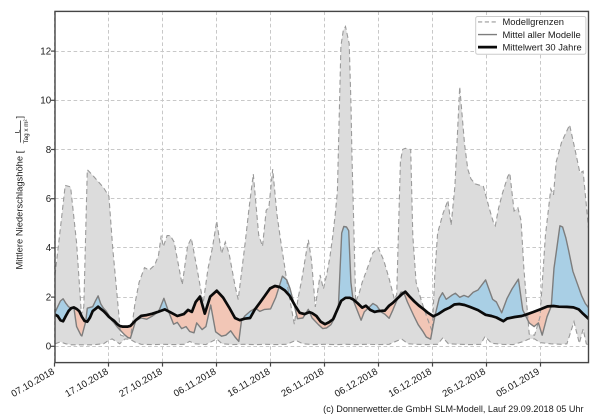 Image resolution: width=600 pixels, height=420 pixels. Describe the element at coordinates (542, 34) in the screenshot. I see `svg-text: Mittel aller Modelle` at that location.